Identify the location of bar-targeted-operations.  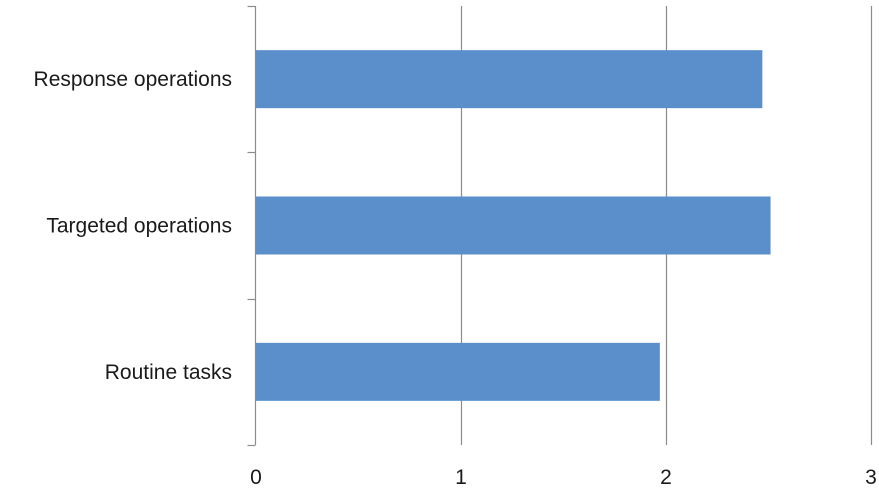
(513, 225).